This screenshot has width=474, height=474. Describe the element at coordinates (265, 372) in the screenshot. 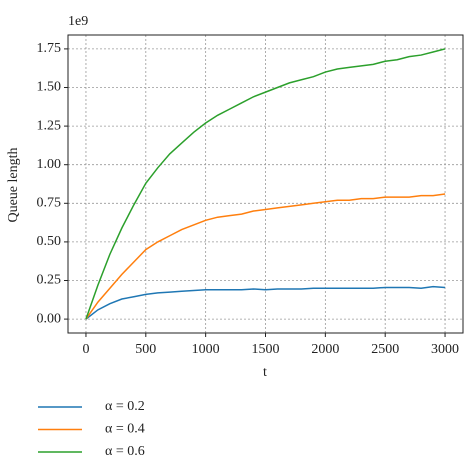

I see `x-axis-label: t` at that location.